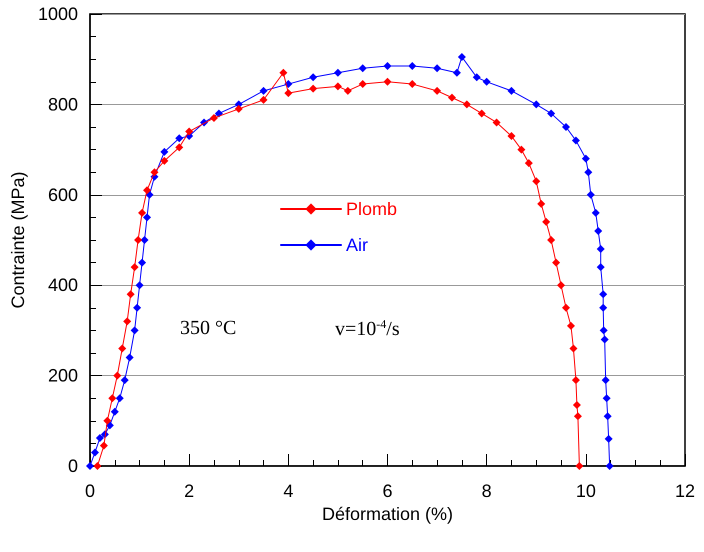  Describe the element at coordinates (387, 491) in the screenshot. I see `x-tick-label: 6` at that location.